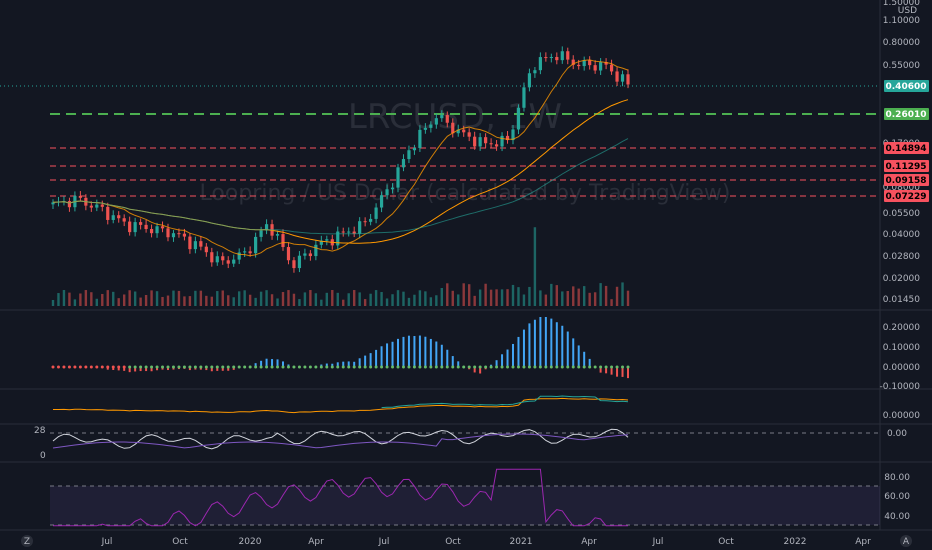 The width and height of the screenshot is (932, 550). I want to click on oscillator-line-green, so click(505, 402).